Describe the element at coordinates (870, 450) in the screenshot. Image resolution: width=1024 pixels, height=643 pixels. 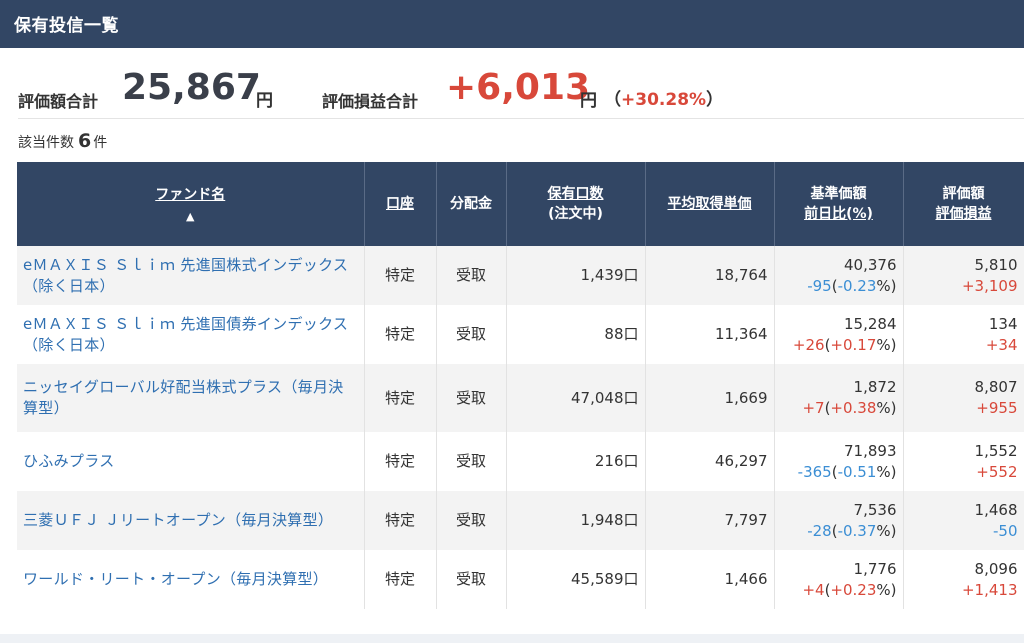
I see `nav-value: 71,893` at that location.